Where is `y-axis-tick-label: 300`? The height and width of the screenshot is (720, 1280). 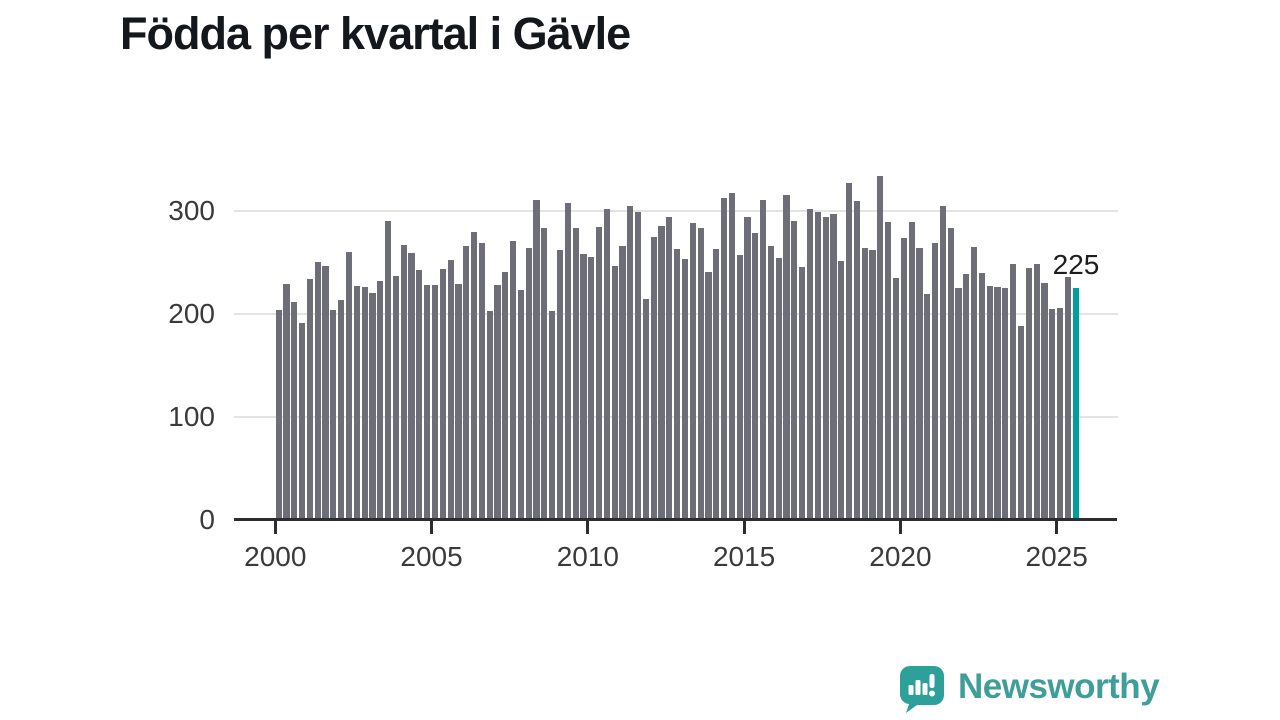 y-axis-tick-label: 300 is located at coordinates (191, 210).